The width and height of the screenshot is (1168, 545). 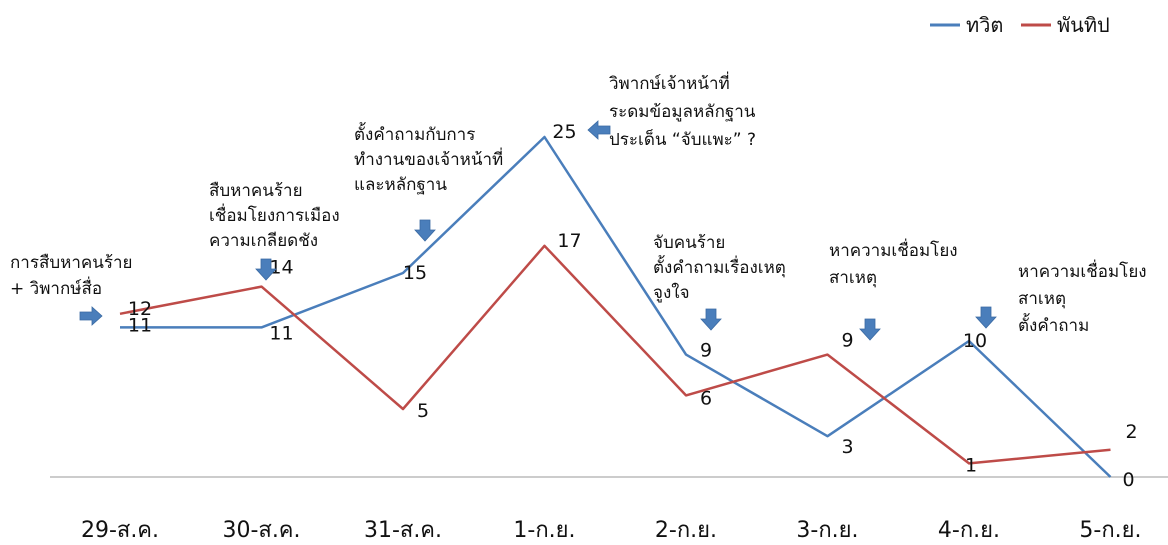 What do you see at coordinates (1082, 297) in the screenshot?
I see `annotation-text: หาความเชื่อมโยงสาเหตุตั้งคำถาม` at bounding box center [1082, 297].